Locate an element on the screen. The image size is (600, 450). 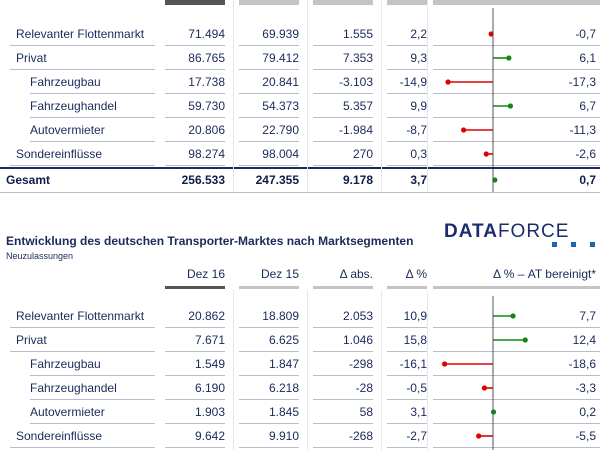
dataforce-logo: DATAFORCE is located at coordinates (506, 232).